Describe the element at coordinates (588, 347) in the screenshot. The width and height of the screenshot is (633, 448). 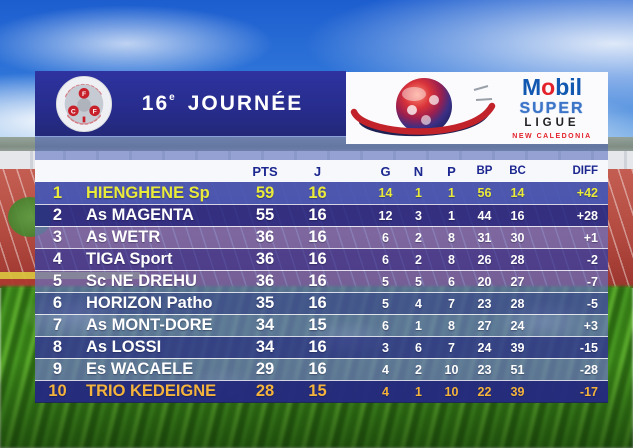
I see `cell-goal-diff: -15` at that location.